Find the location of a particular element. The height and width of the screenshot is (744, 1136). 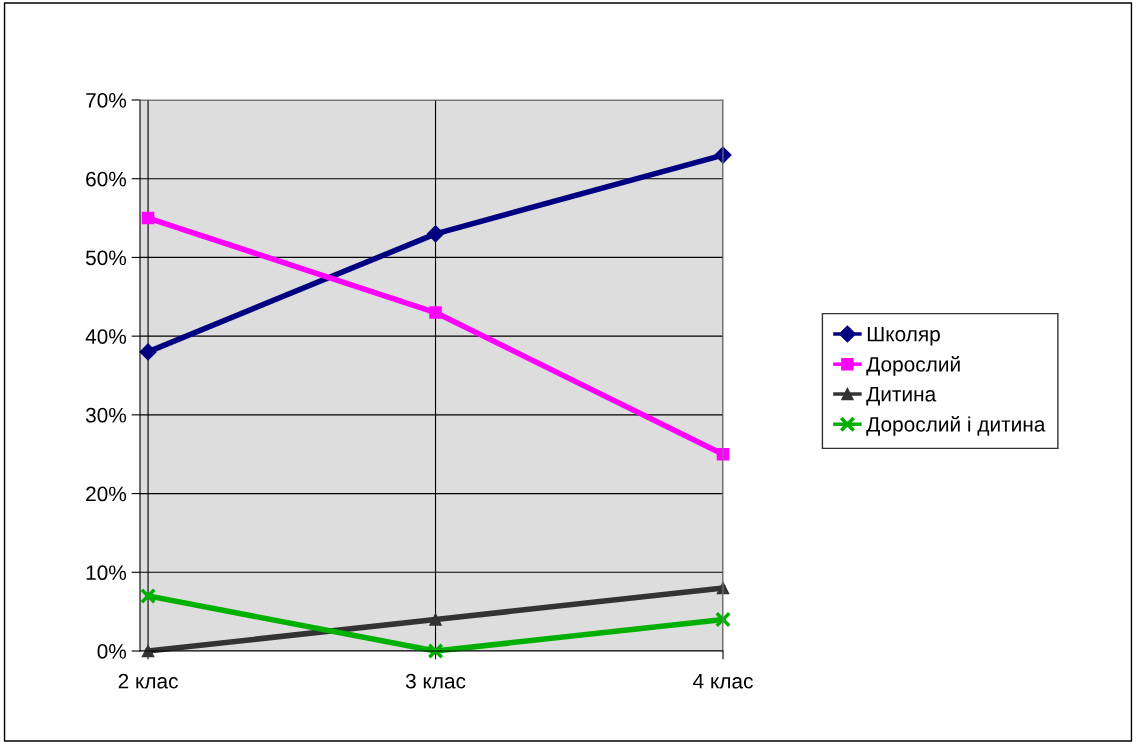

y-tick-label: 70% is located at coordinates (106, 100).